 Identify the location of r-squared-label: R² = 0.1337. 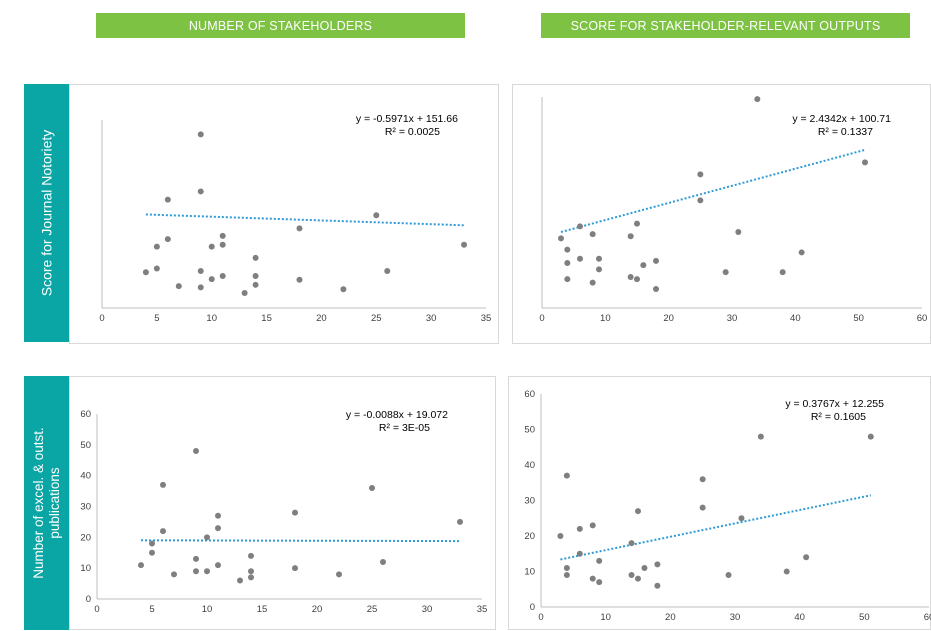
(845, 132).